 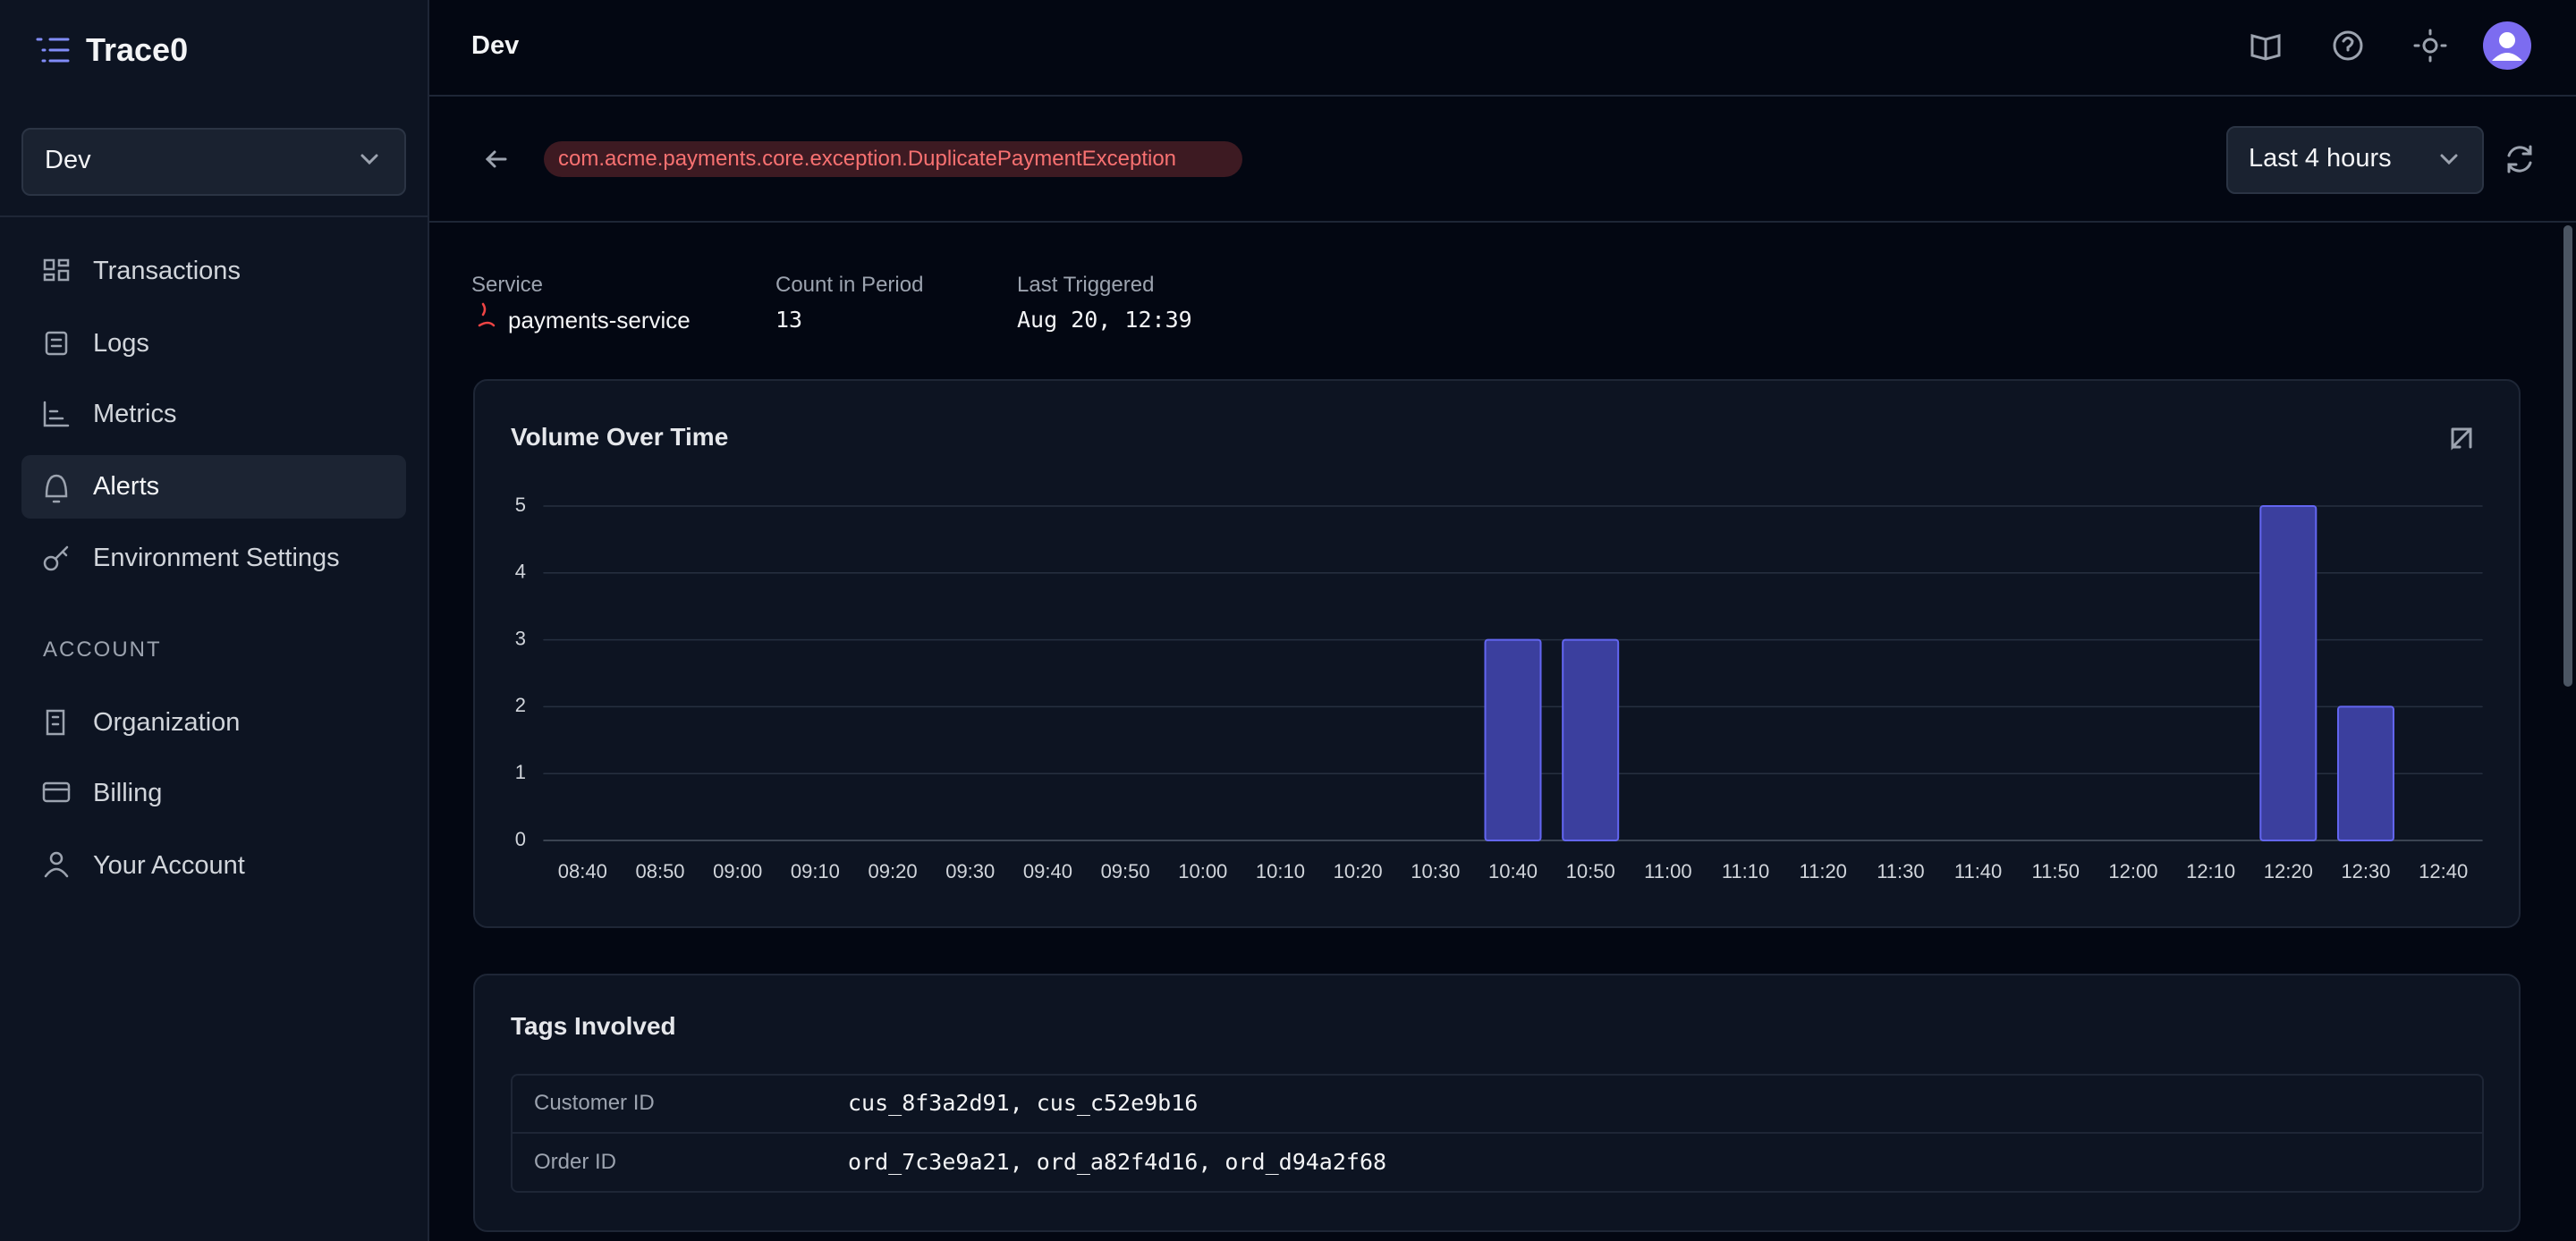 I want to click on x-tick-label: 09:00, so click(x=737, y=871).